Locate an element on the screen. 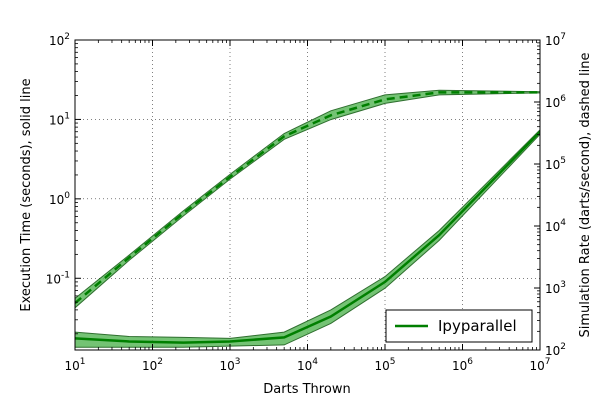 The width and height of the screenshot is (600, 400). x-tick-label: 10¹ is located at coordinates (74, 365).